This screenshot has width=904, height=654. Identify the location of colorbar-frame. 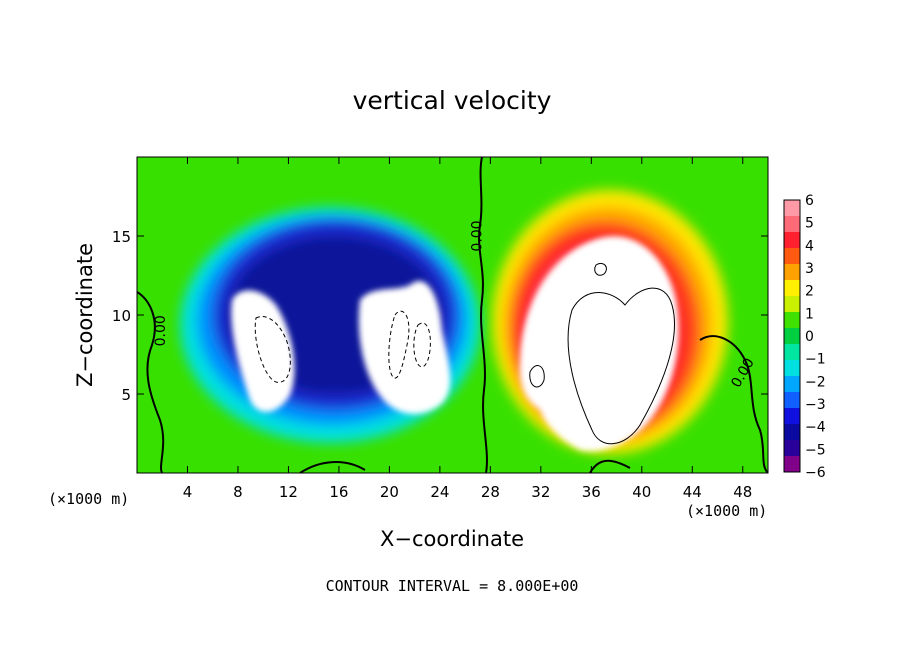
(792, 336).